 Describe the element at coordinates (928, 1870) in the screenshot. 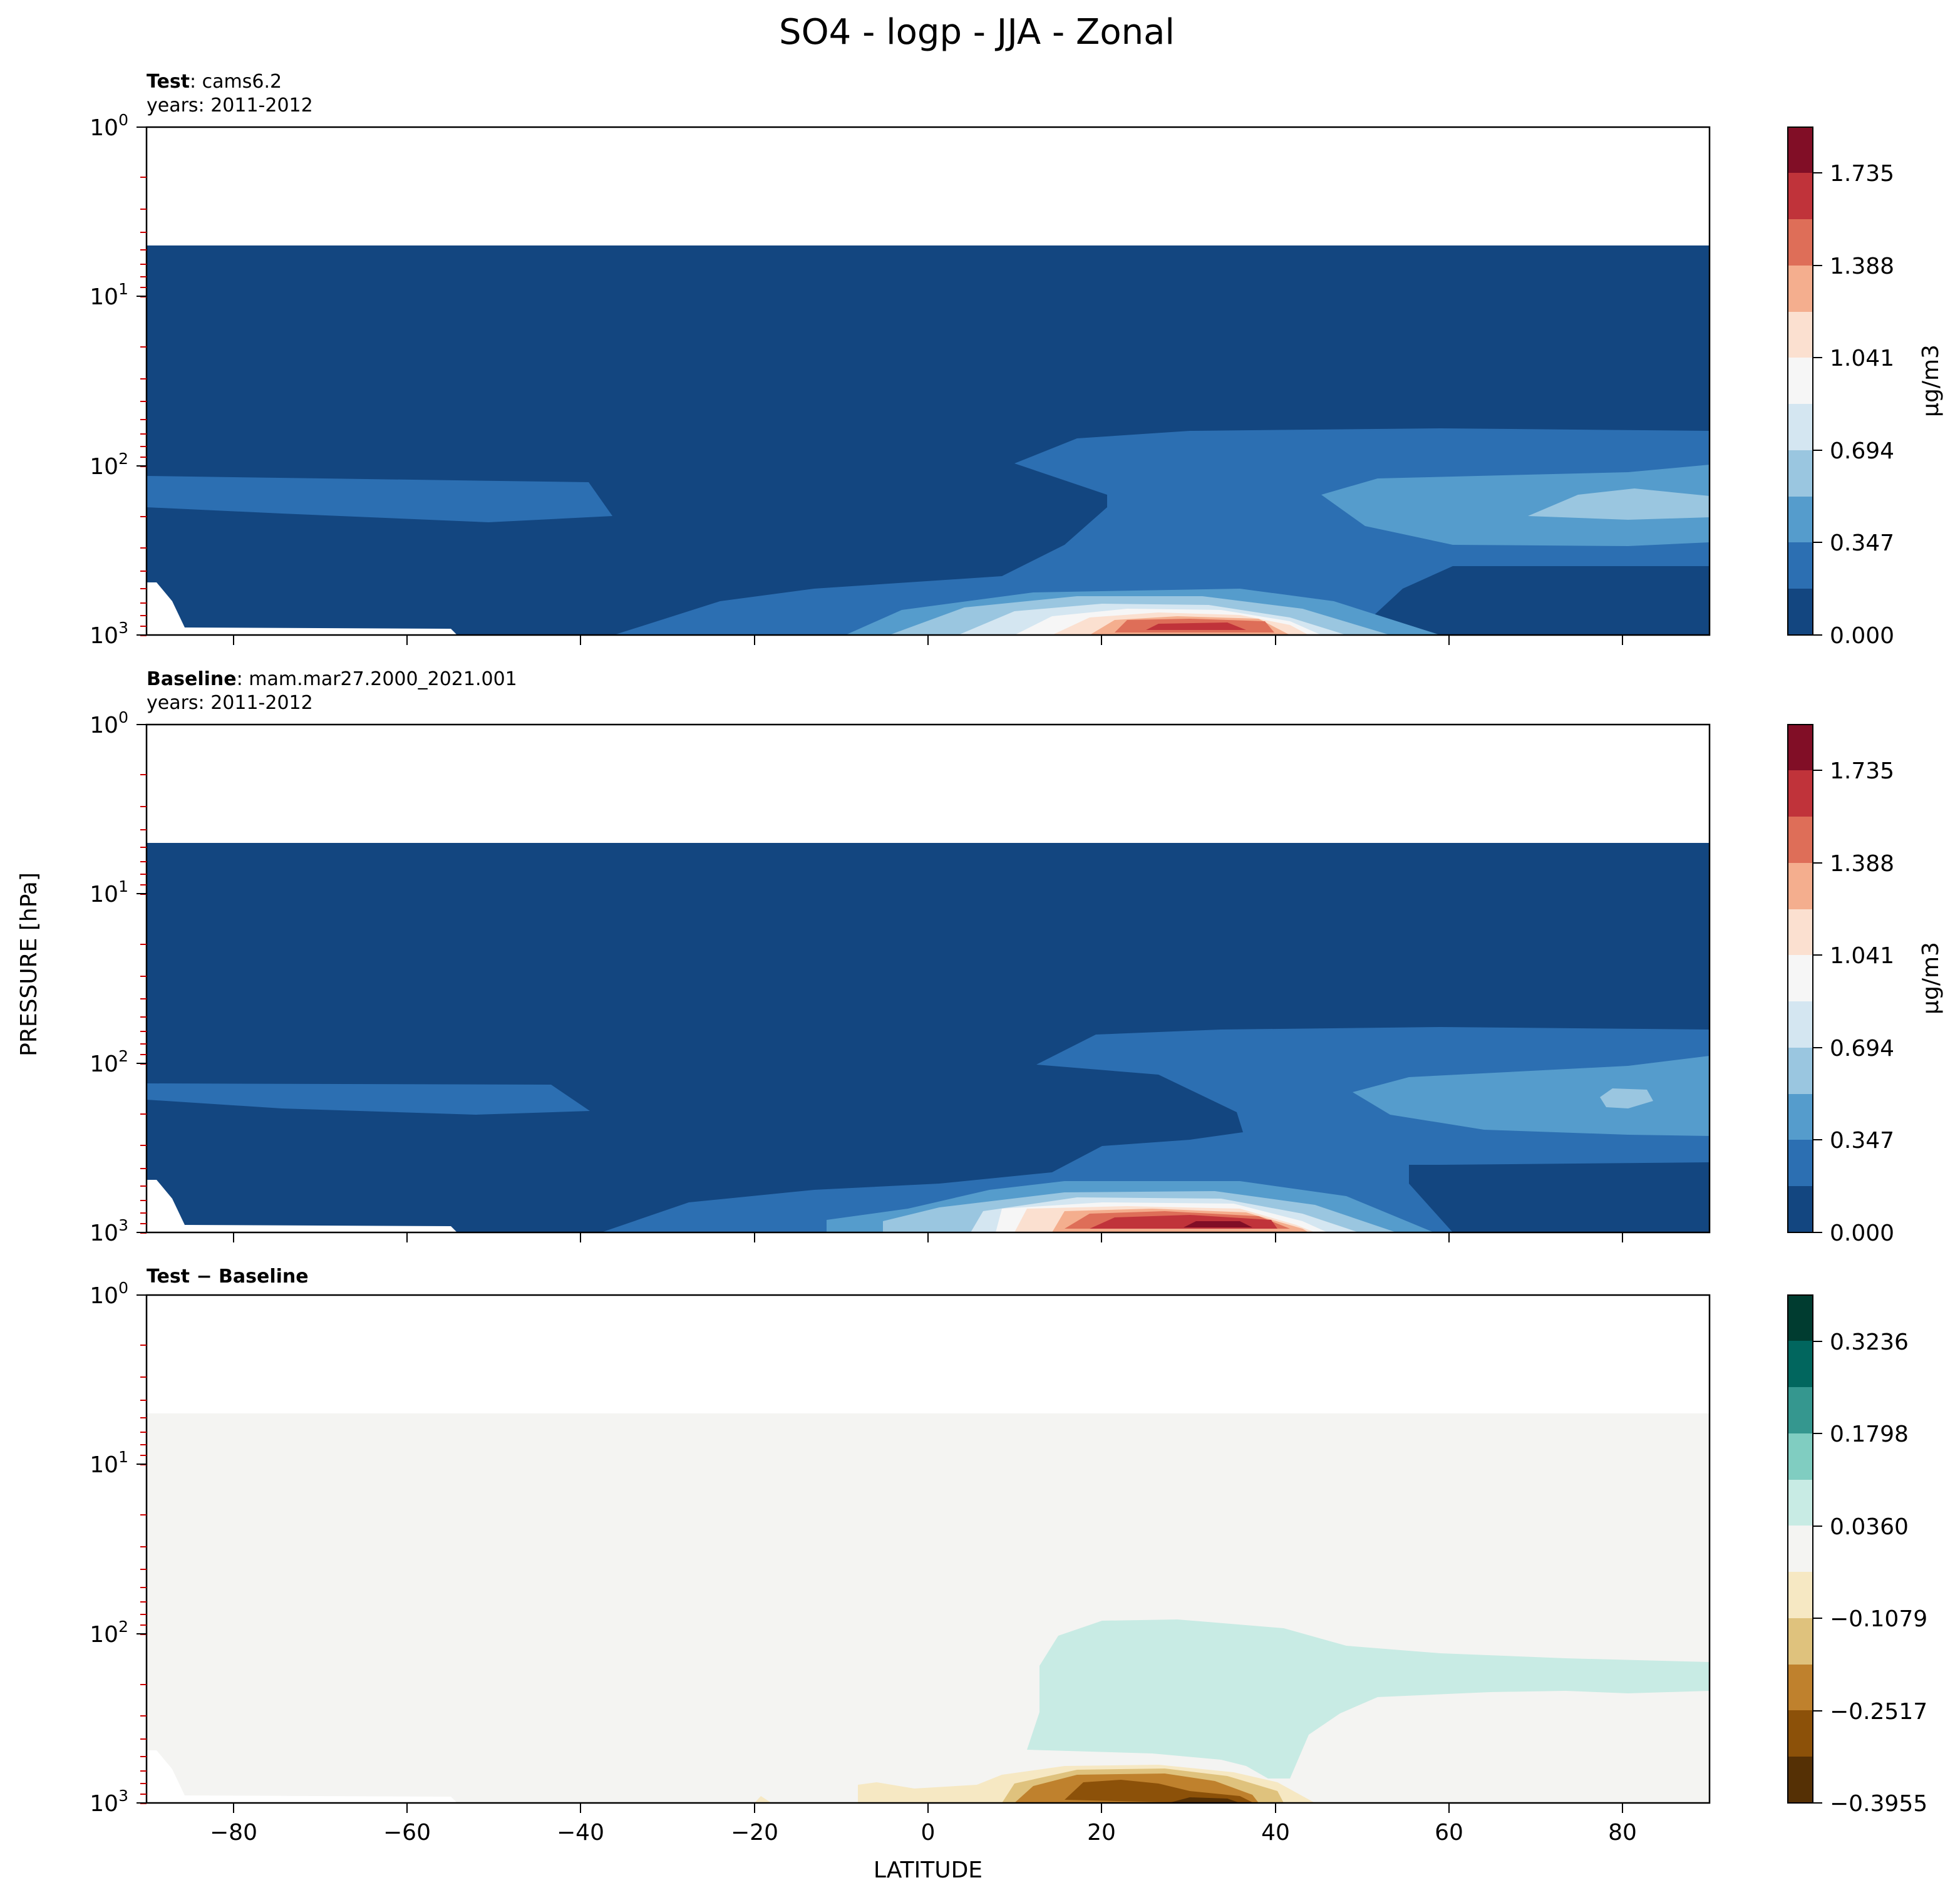

I see `figure-xlabel: LATITUDE` at that location.